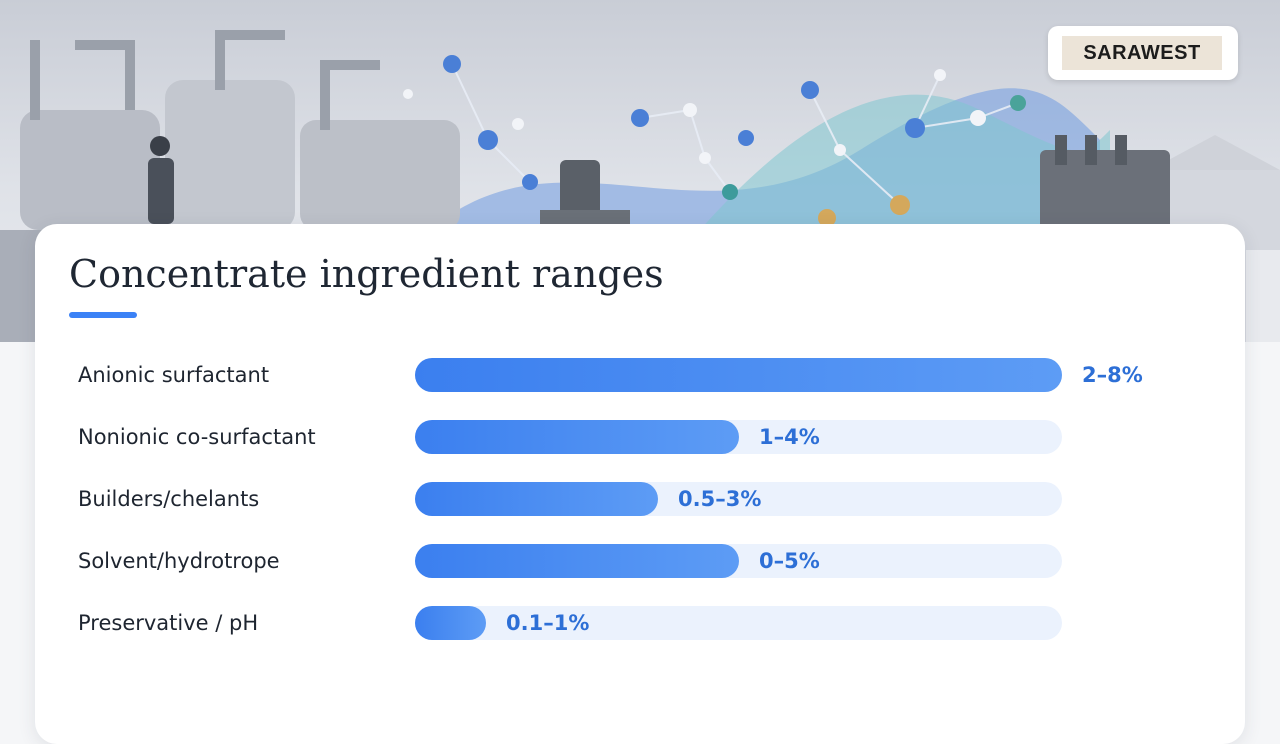 This screenshot has width=1280, height=744. What do you see at coordinates (103, 315) in the screenshot?
I see `title-accent-bar` at bounding box center [103, 315].